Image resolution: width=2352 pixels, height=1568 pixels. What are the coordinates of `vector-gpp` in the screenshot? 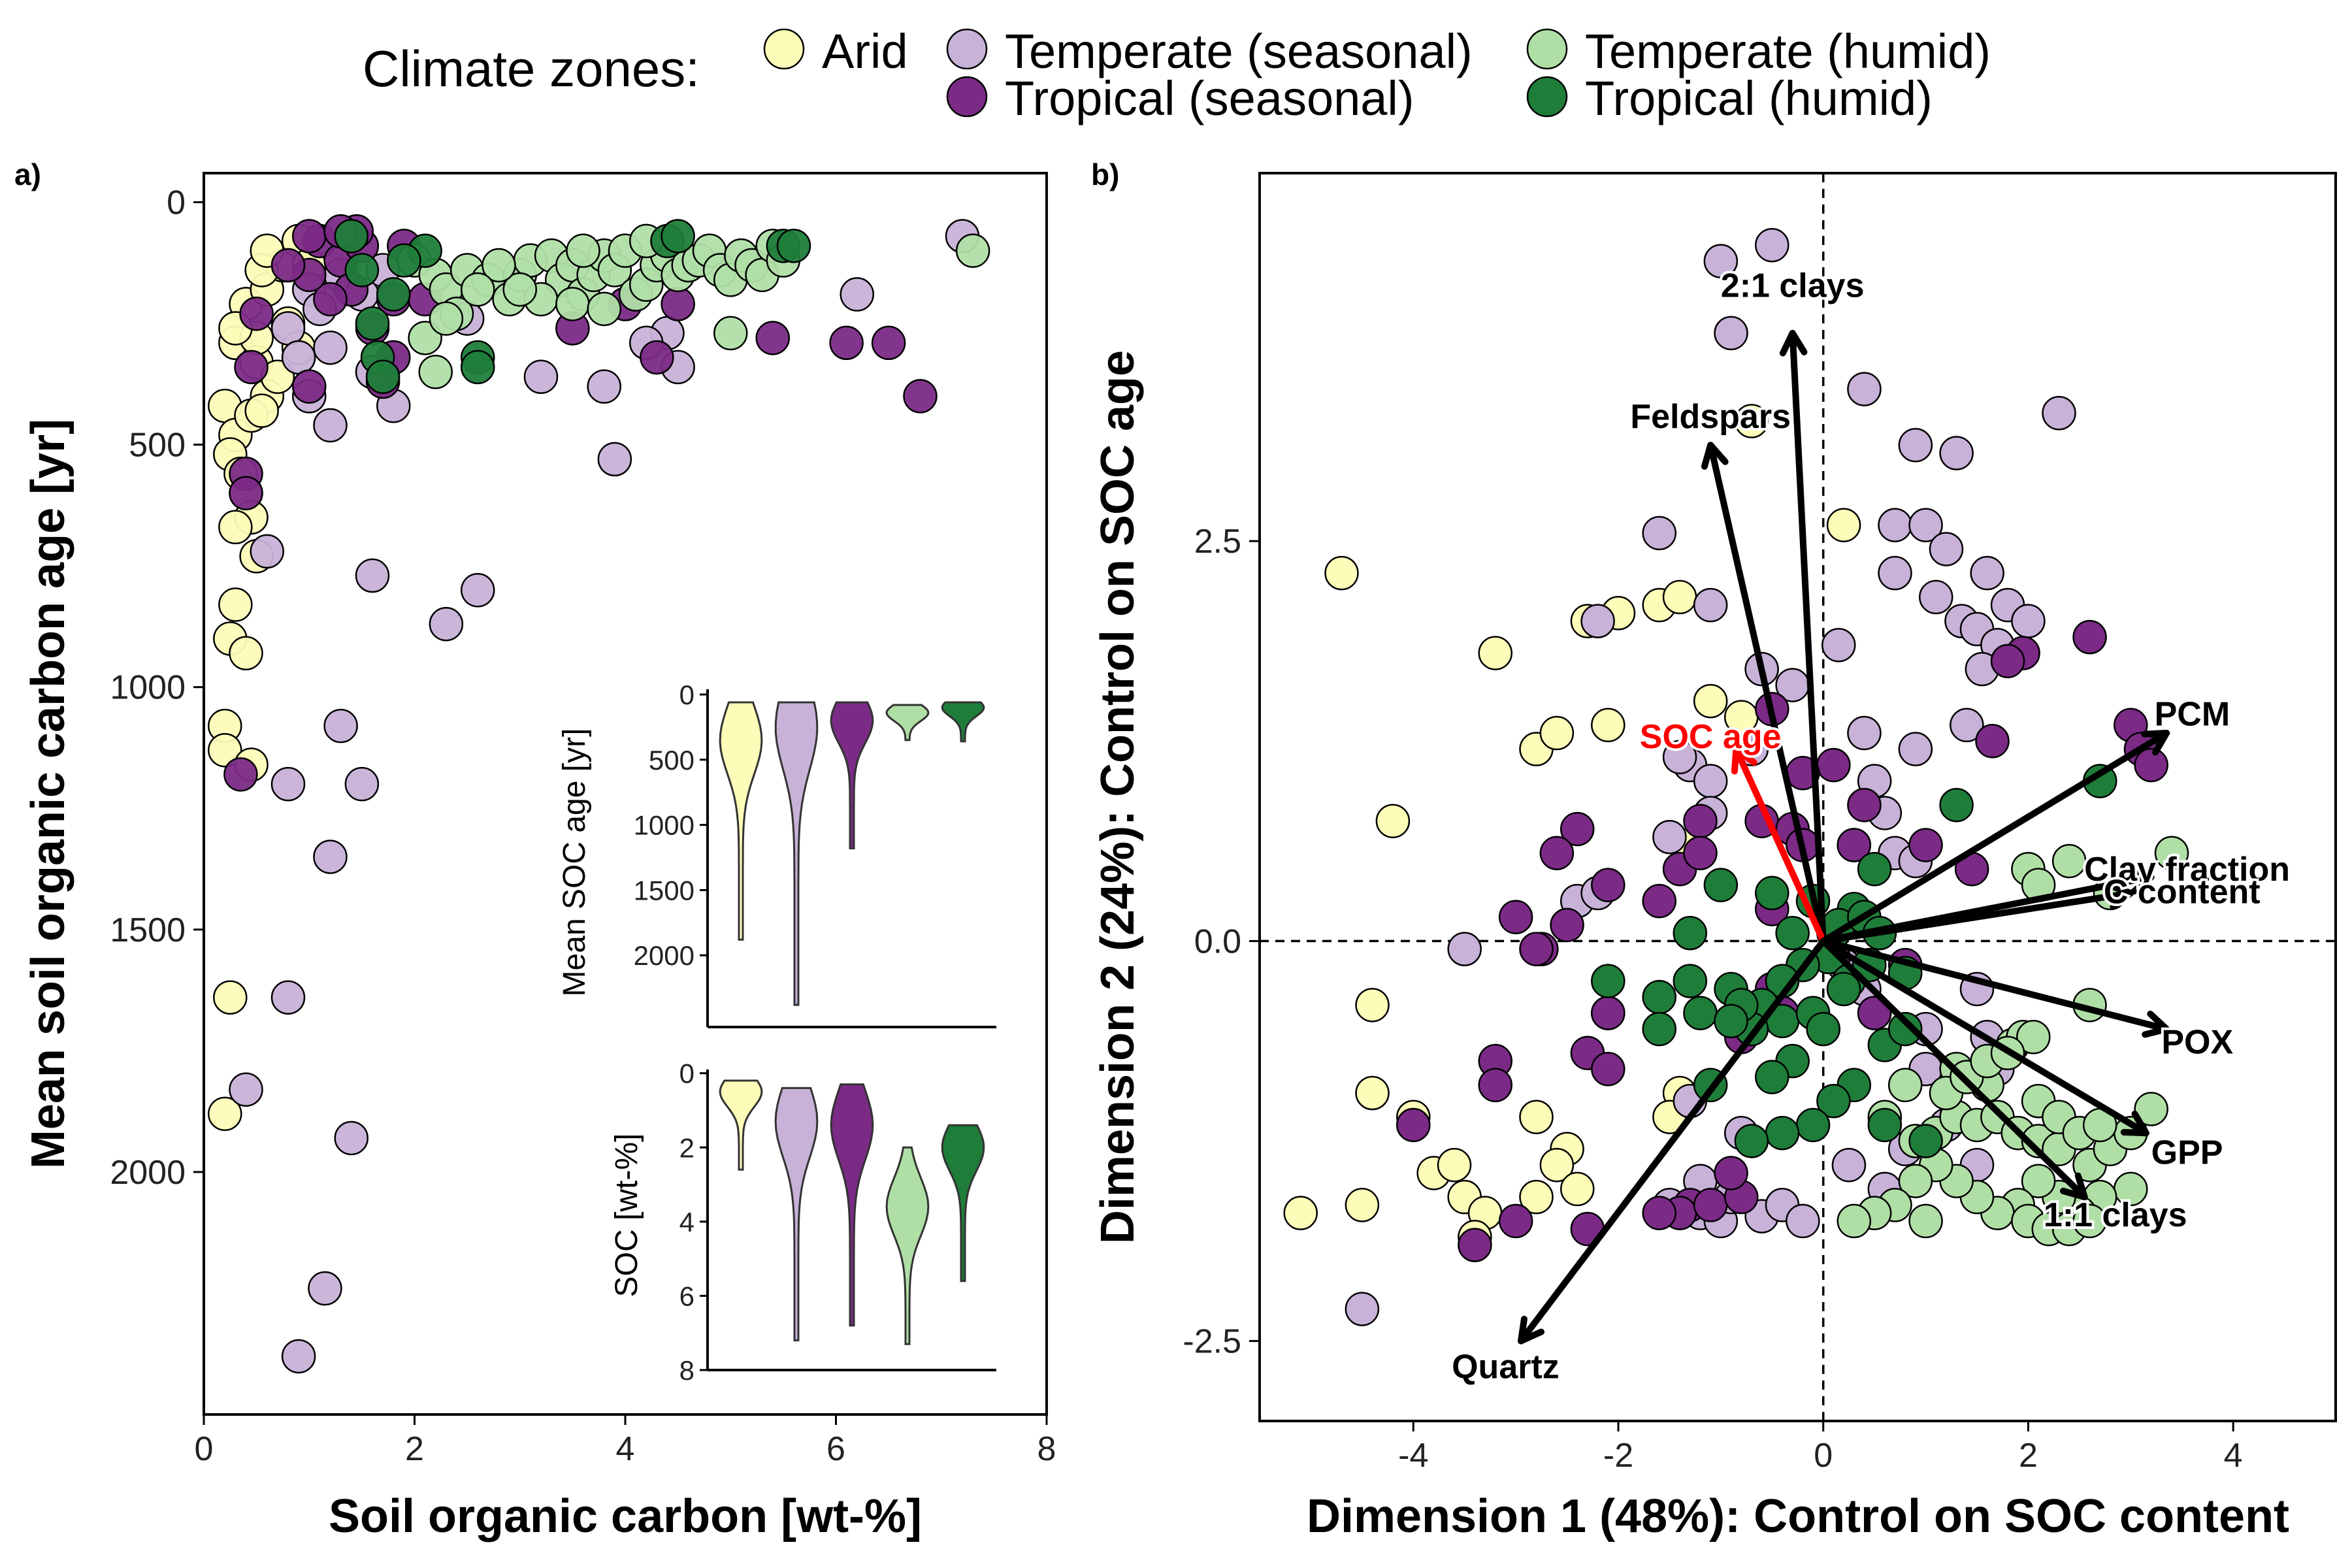 It's located at (1984, 1037).